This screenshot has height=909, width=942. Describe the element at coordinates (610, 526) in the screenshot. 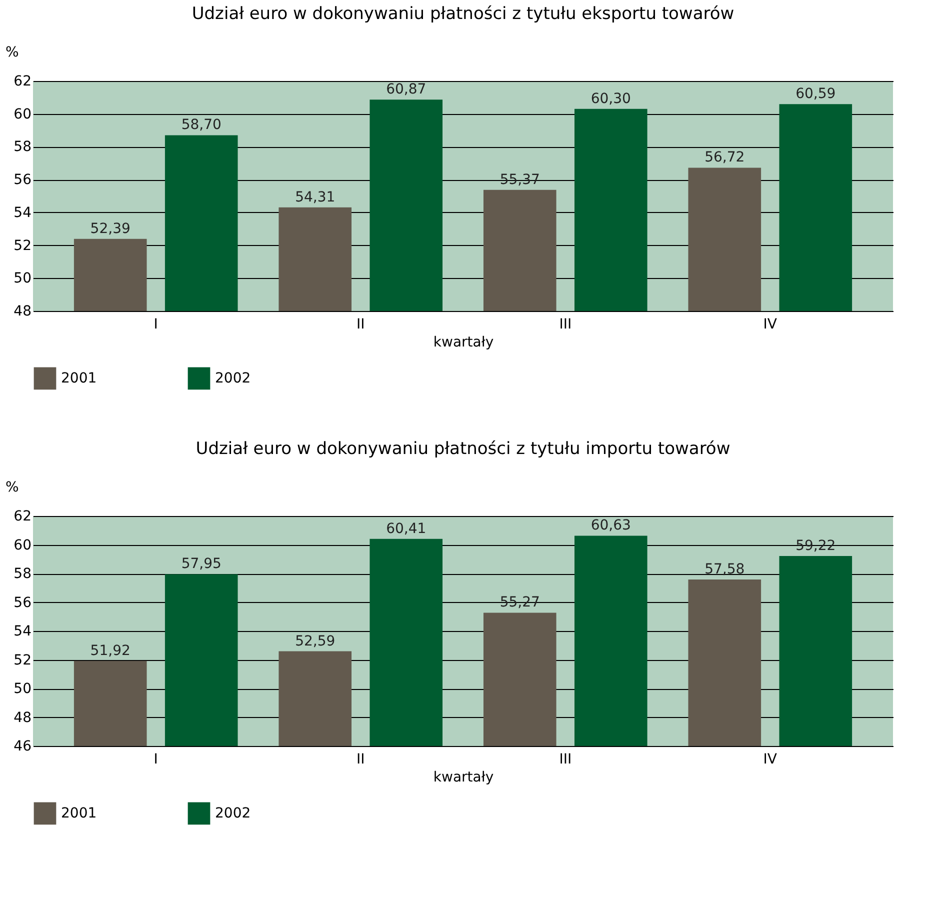

I see `data-label: 60,63` at that location.